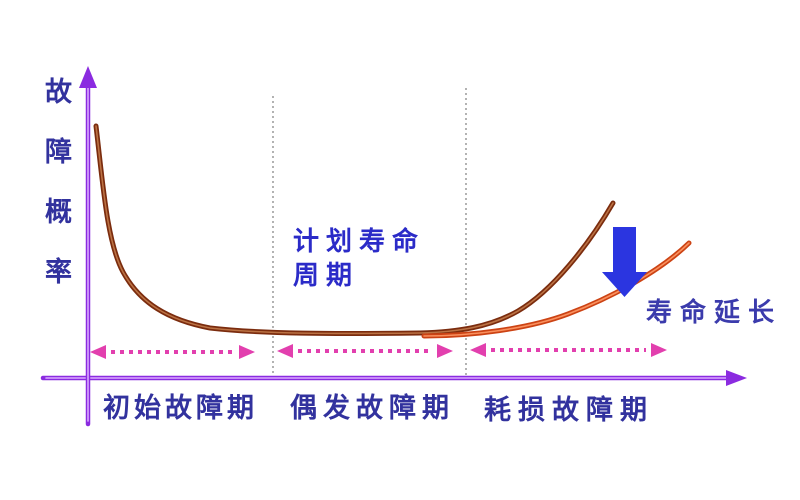  Describe the element at coordinates (556, 289) in the screenshot. I see `extended-life-curve-highlight` at that location.